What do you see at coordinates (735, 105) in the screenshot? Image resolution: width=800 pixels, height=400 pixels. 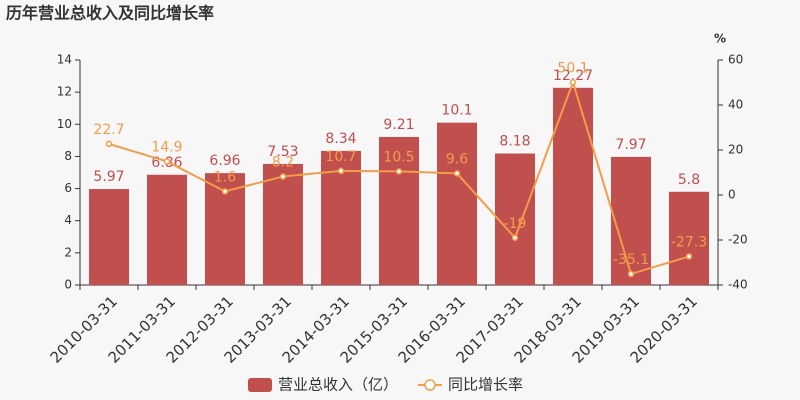 I see `y2-tick-label: 40` at bounding box center [735, 105].